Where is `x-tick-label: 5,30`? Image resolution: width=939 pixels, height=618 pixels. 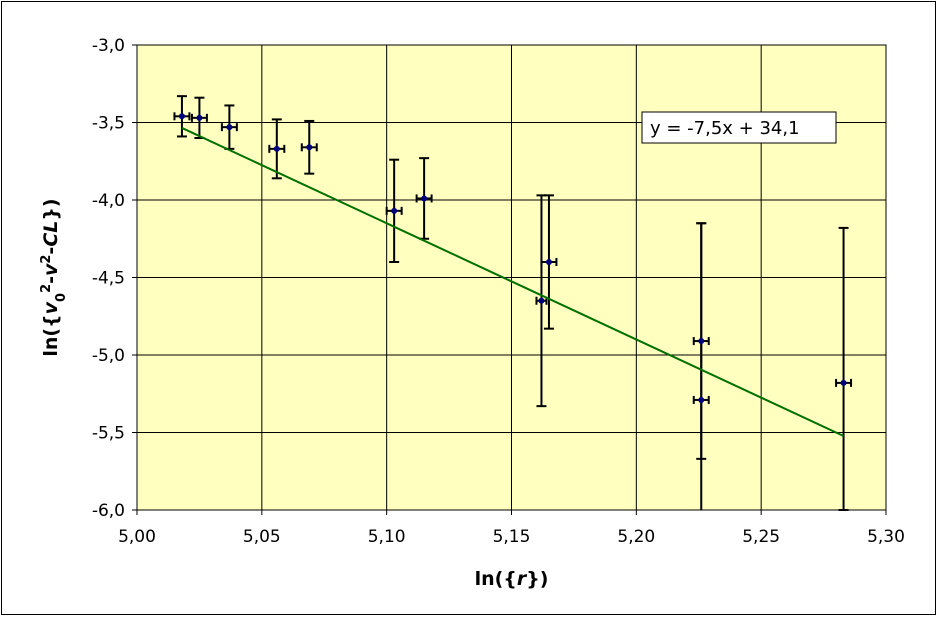 x-tick-label: 5,30 is located at coordinates (886, 537).